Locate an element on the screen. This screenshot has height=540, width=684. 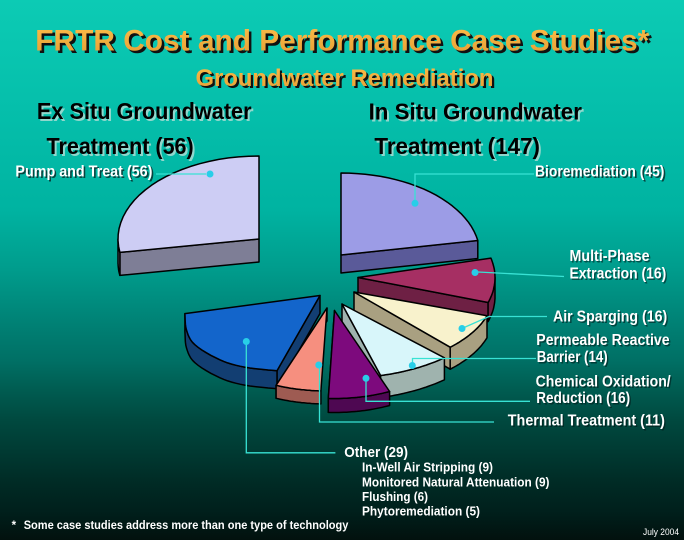
svg-text: Phytoremediation (5) is located at coordinates (421, 512).